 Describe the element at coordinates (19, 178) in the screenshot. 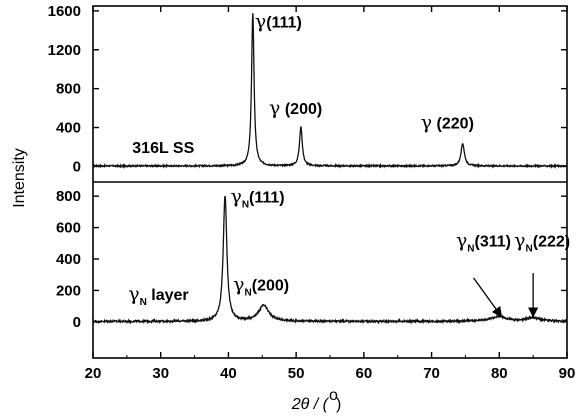

I see `y-axis-title: Intensity` at that location.